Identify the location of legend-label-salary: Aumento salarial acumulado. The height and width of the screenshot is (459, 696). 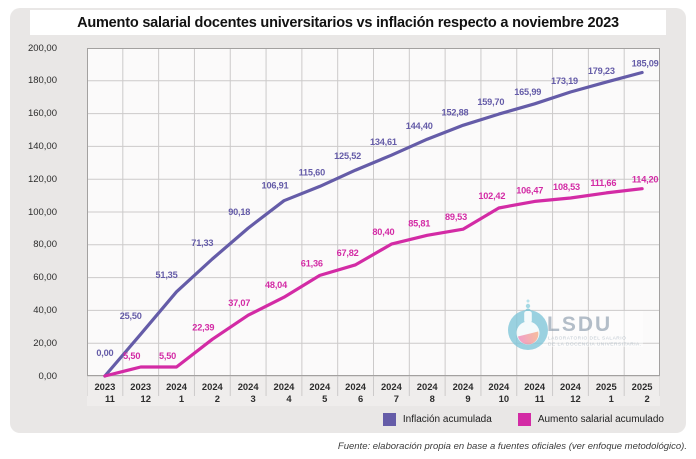
(600, 419).